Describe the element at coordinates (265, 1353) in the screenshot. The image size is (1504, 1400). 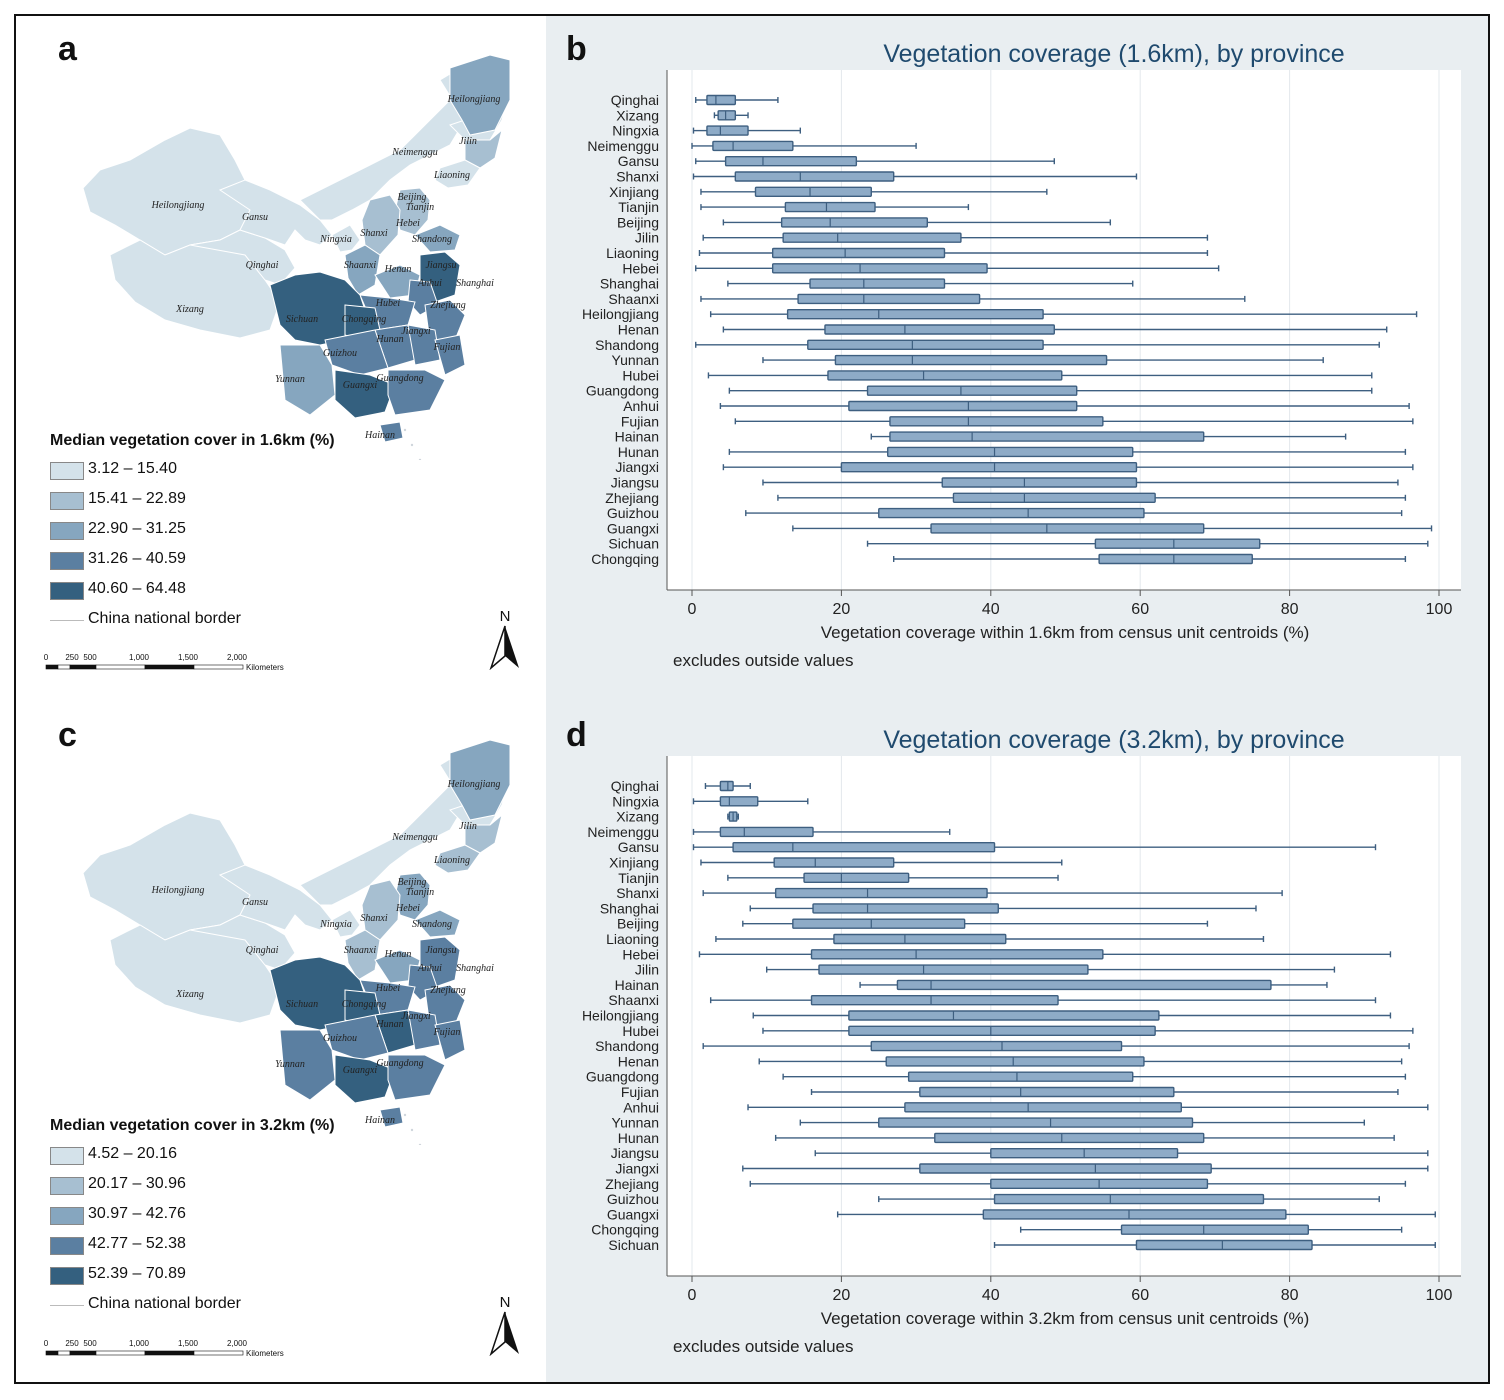
I see `scale-unit: Kilometers` at that location.